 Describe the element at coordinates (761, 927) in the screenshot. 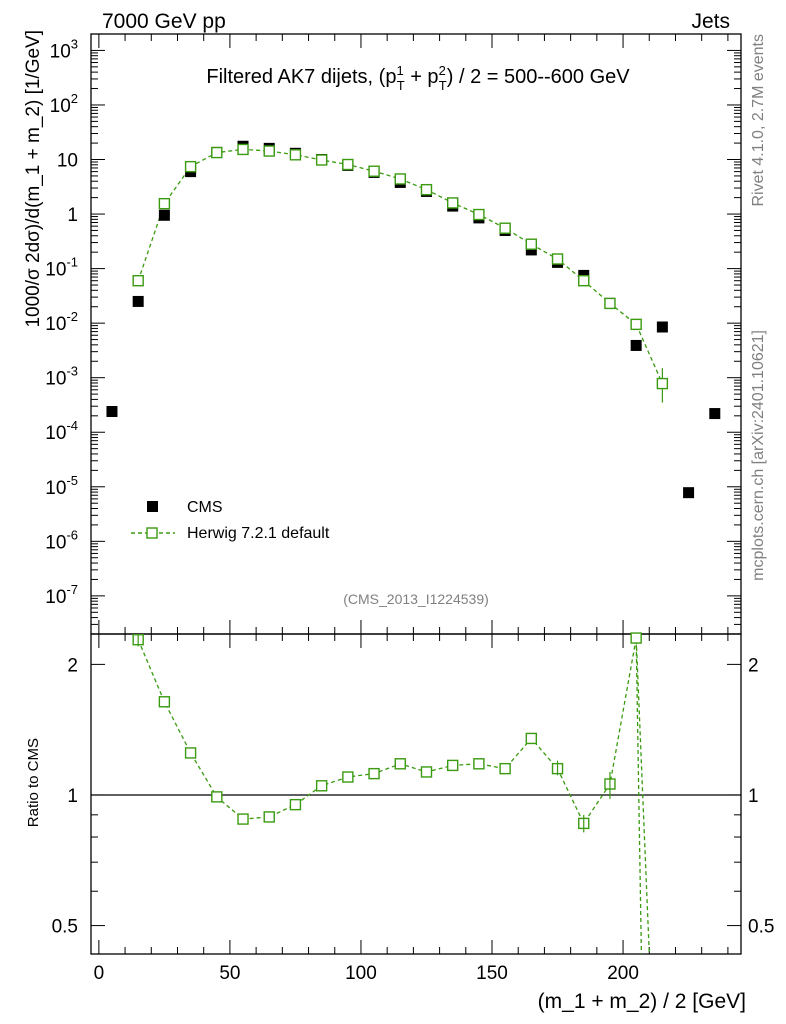

I see `ratio-y-tick-label-right: 0.5` at that location.